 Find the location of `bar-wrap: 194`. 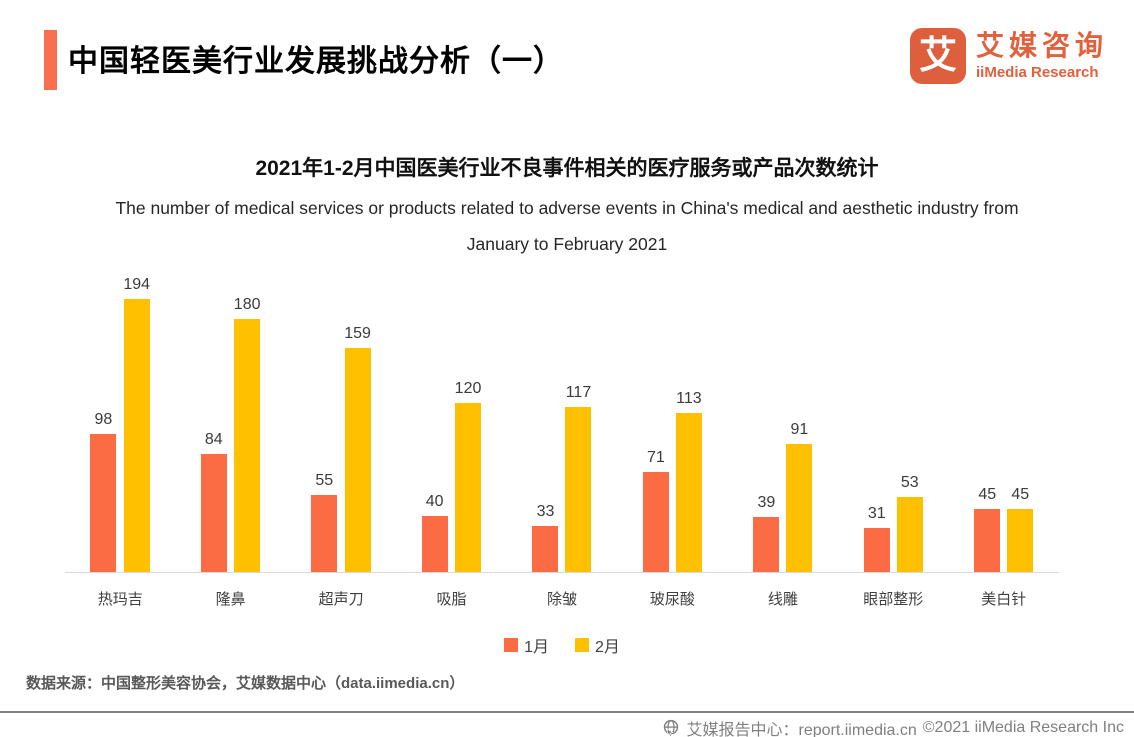

bar-wrap: 194 is located at coordinates (136, 424).